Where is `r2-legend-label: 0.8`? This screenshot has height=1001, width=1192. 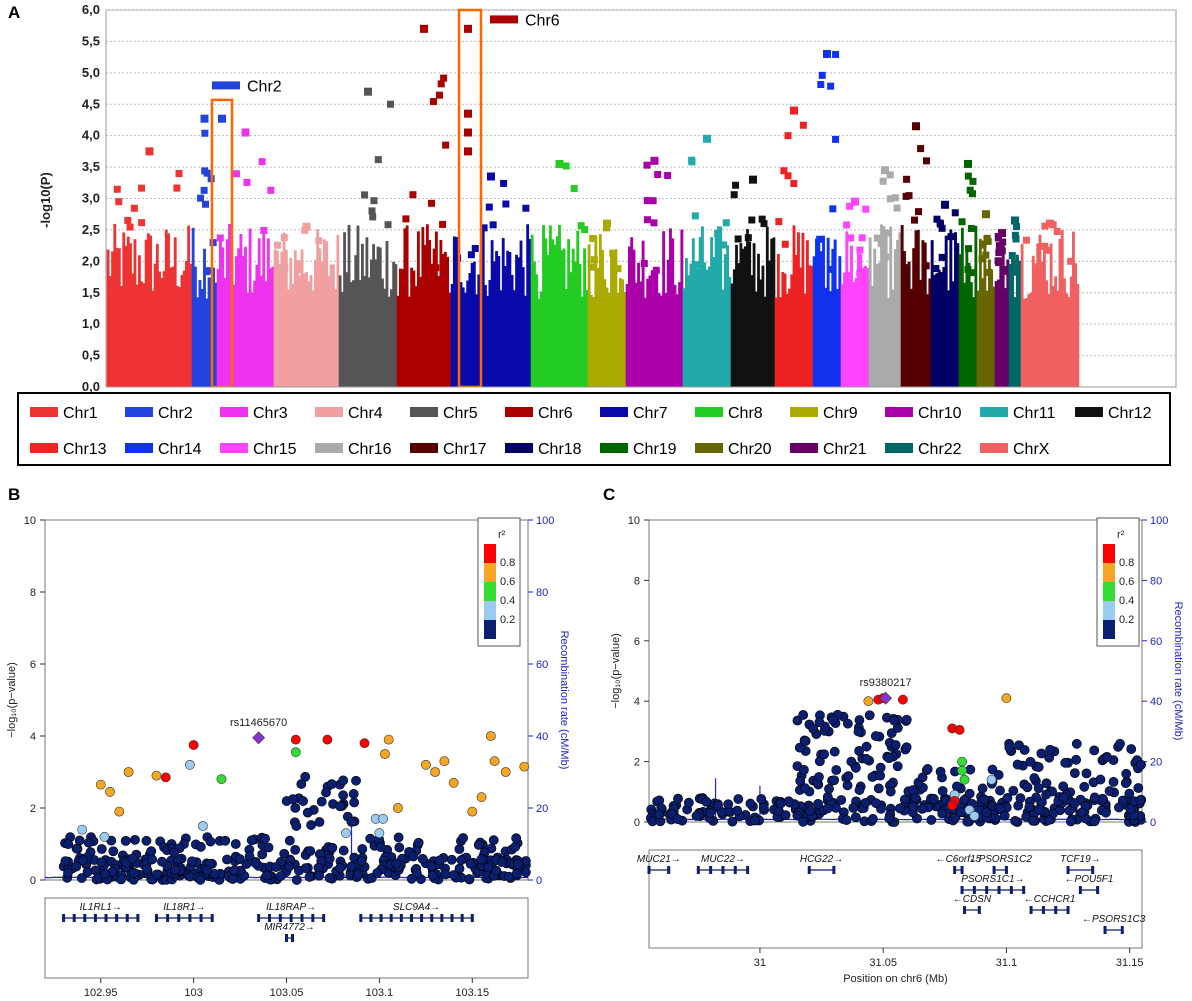 r2-legend-label: 0.8 is located at coordinates (507, 563).